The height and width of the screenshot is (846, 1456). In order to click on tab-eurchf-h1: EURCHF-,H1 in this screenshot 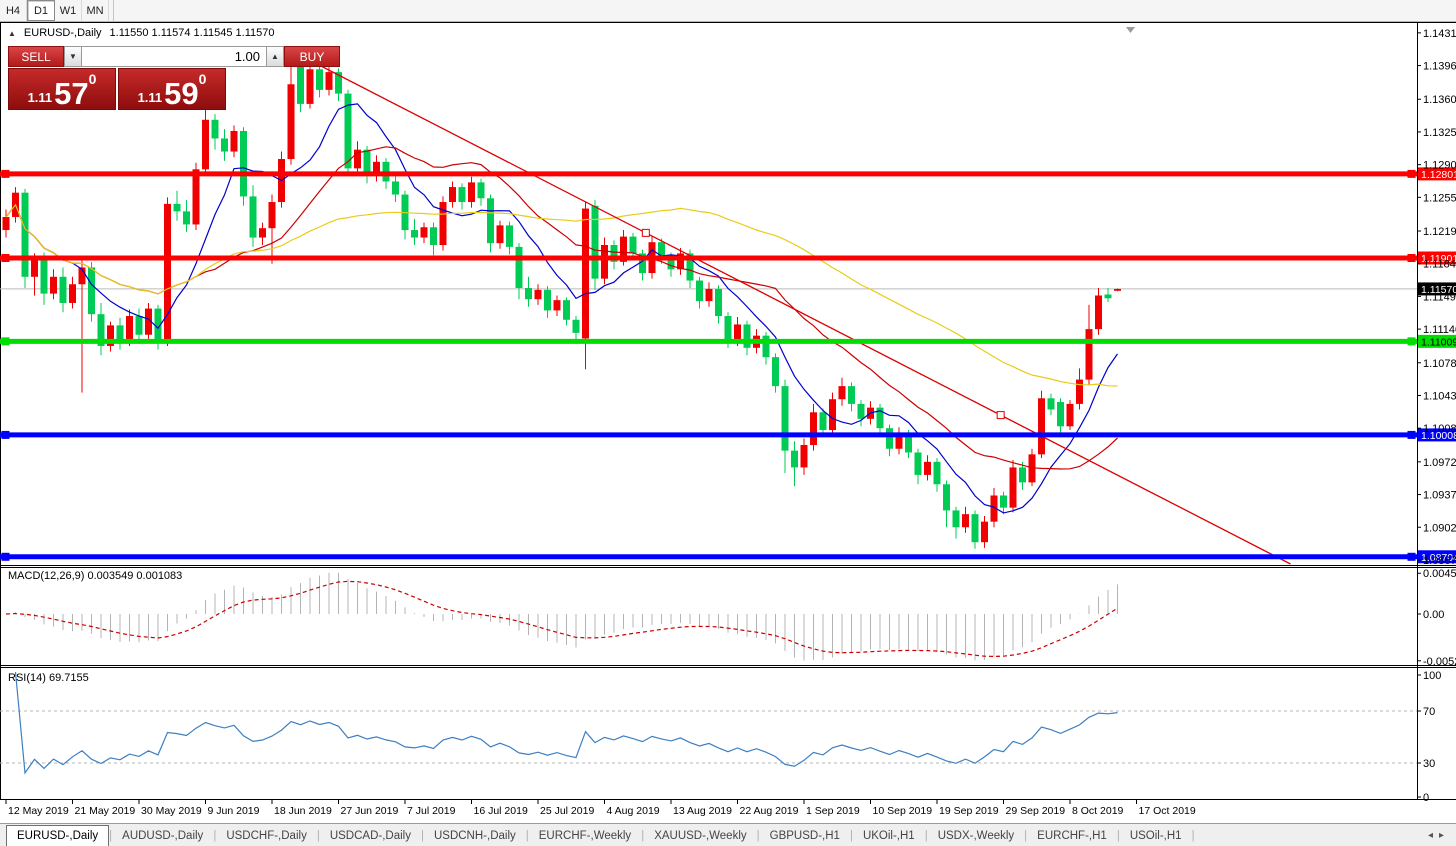, I will do `click(1072, 835)`.